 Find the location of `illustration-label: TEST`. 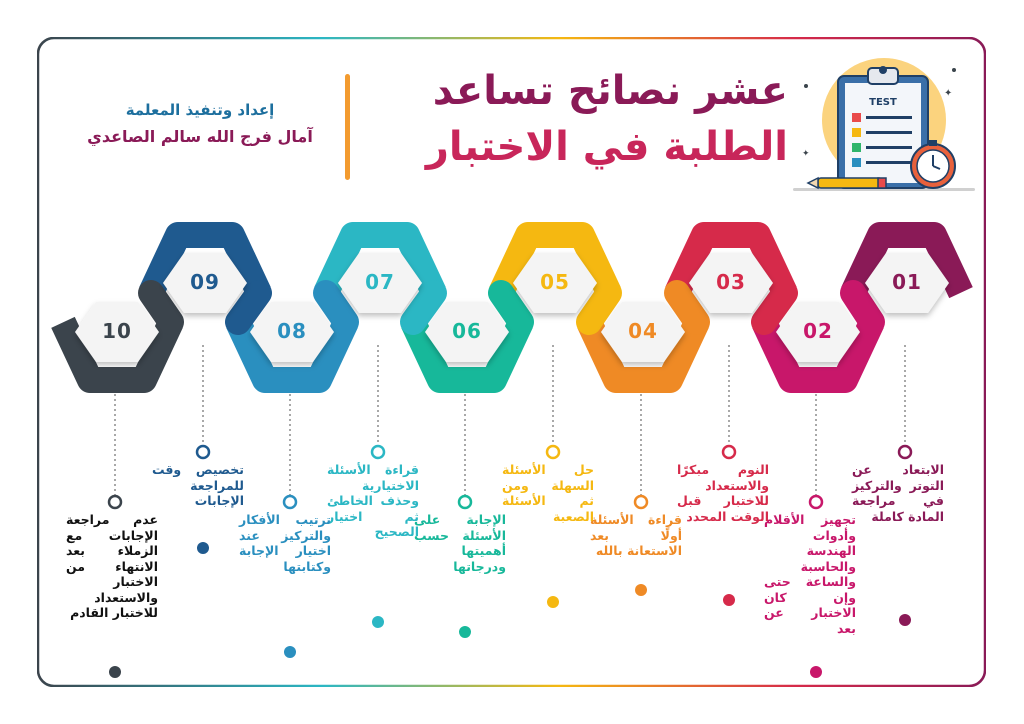

illustration-label: TEST is located at coordinates (883, 102).